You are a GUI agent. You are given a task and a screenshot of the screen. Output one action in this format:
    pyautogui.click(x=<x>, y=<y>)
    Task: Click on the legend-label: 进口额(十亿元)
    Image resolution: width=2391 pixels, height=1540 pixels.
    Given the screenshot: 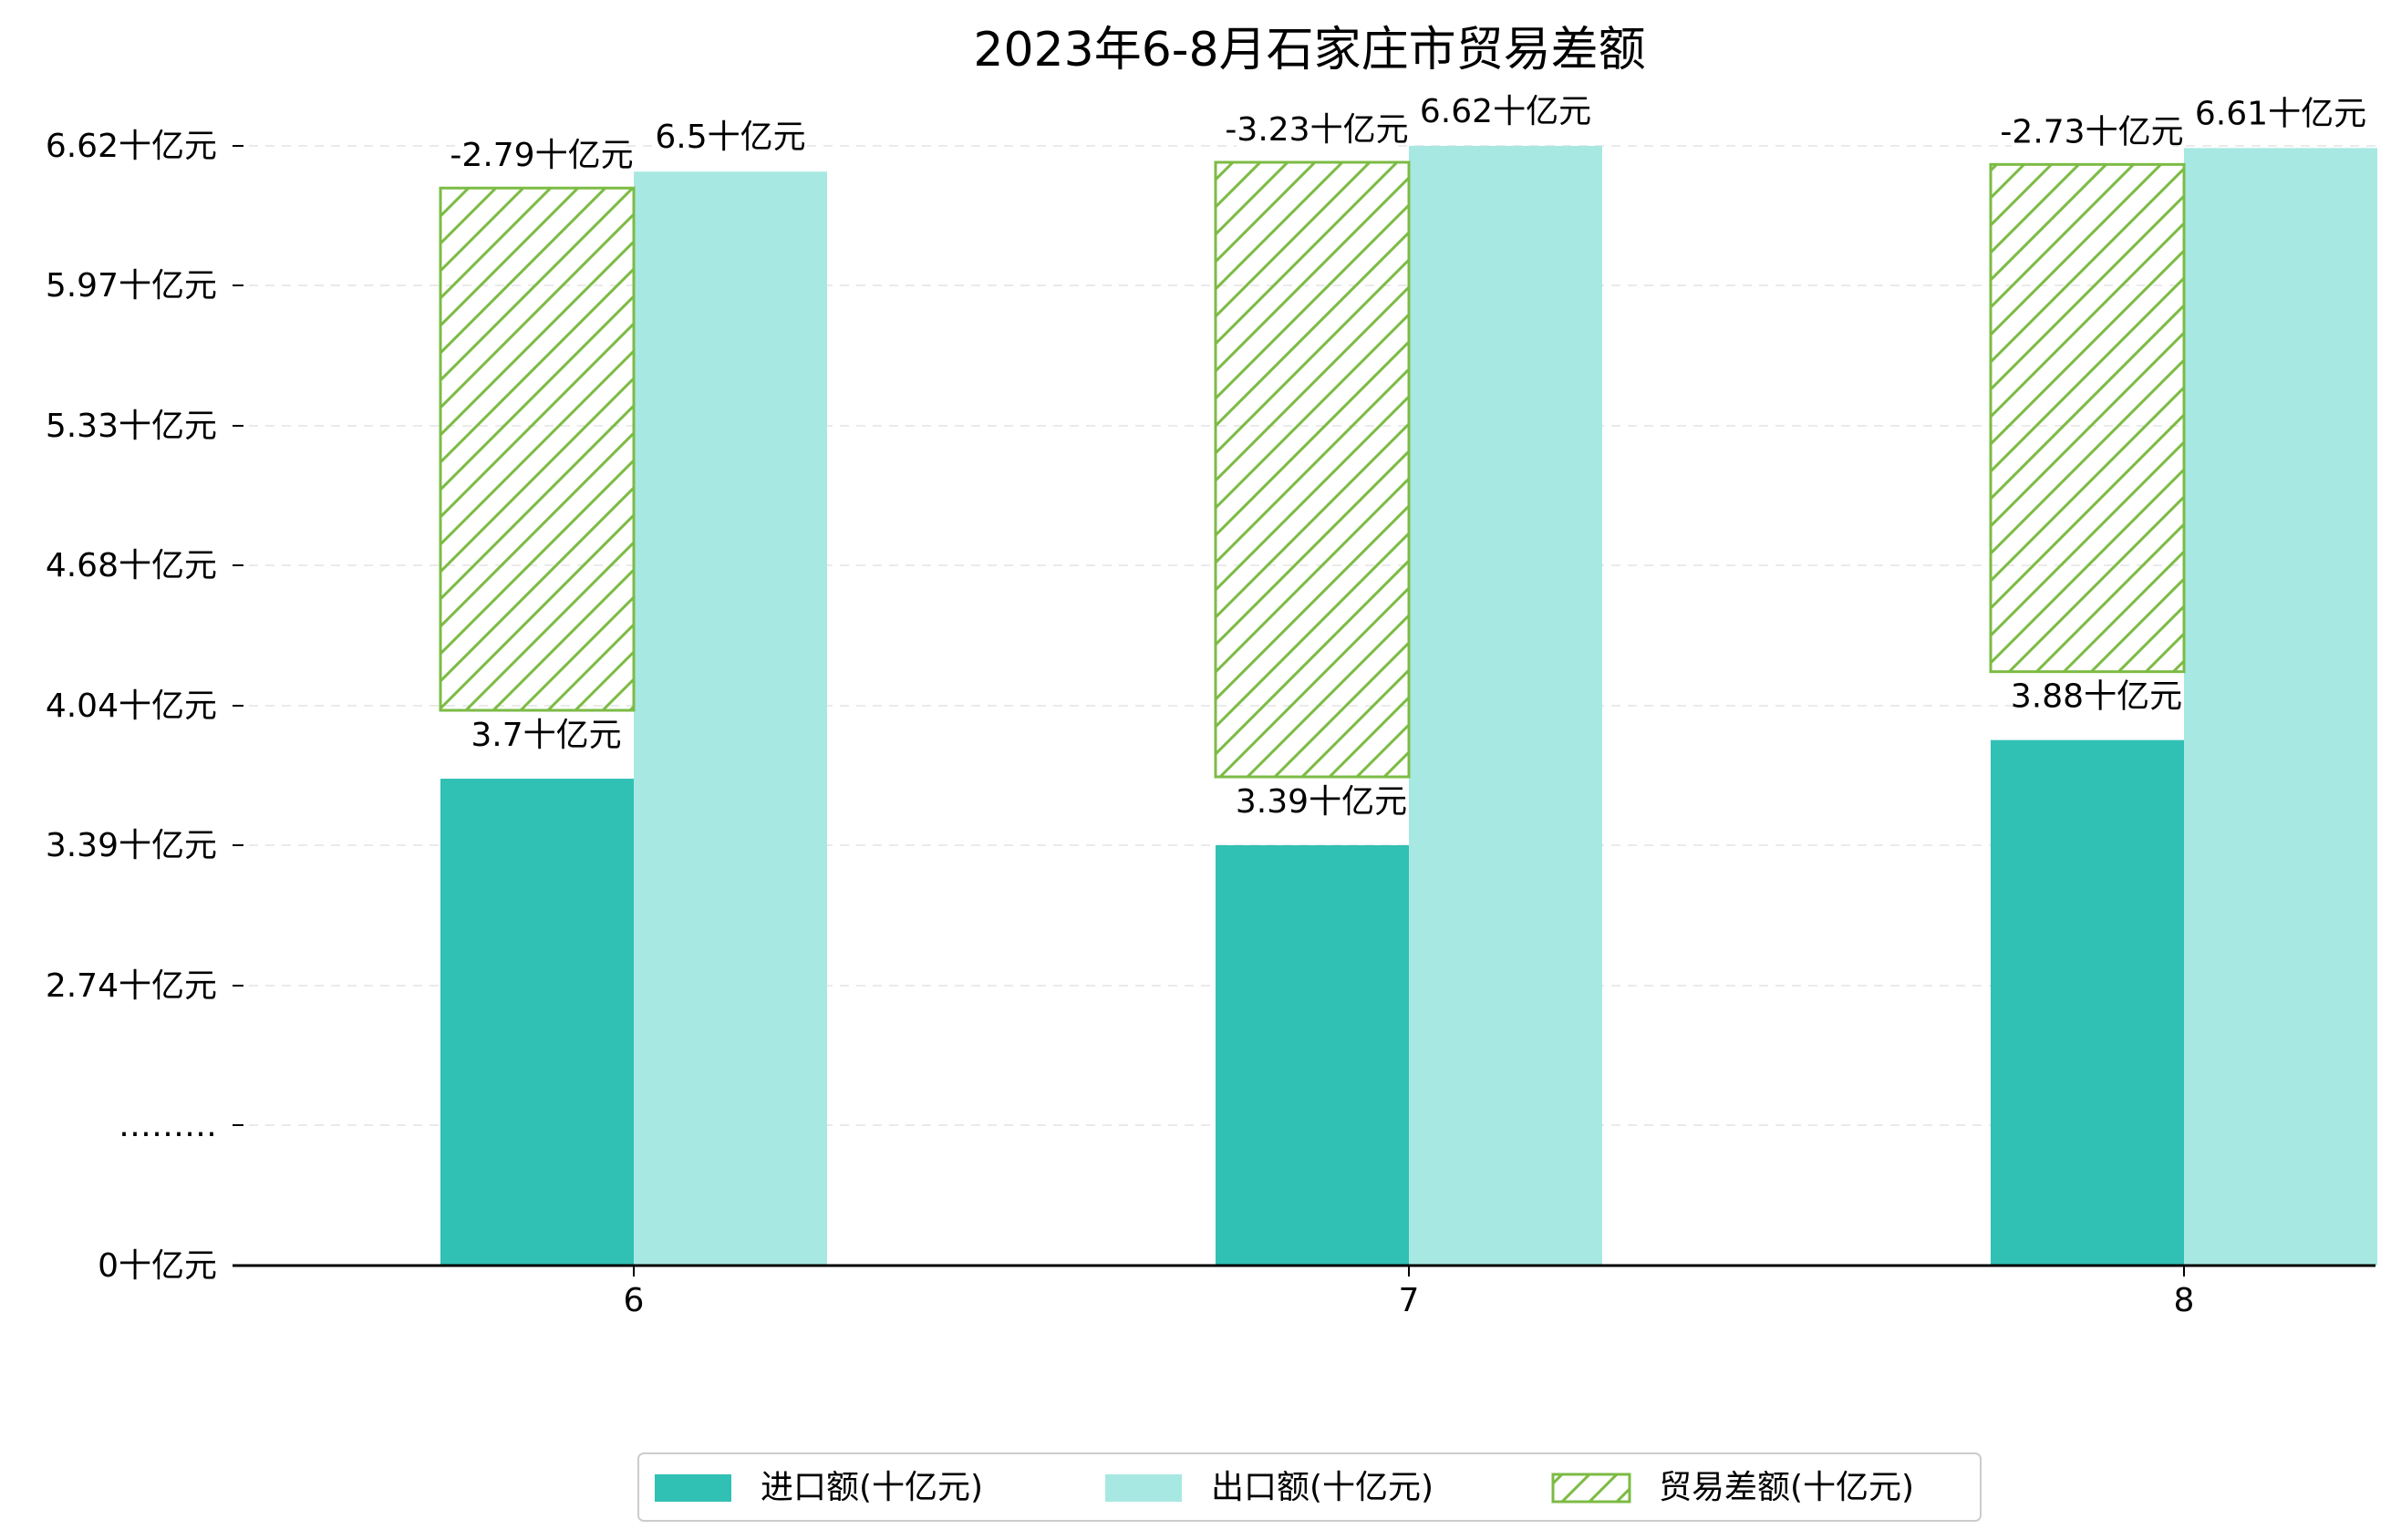 What is the action you would take?
    pyautogui.click(x=872, y=1487)
    